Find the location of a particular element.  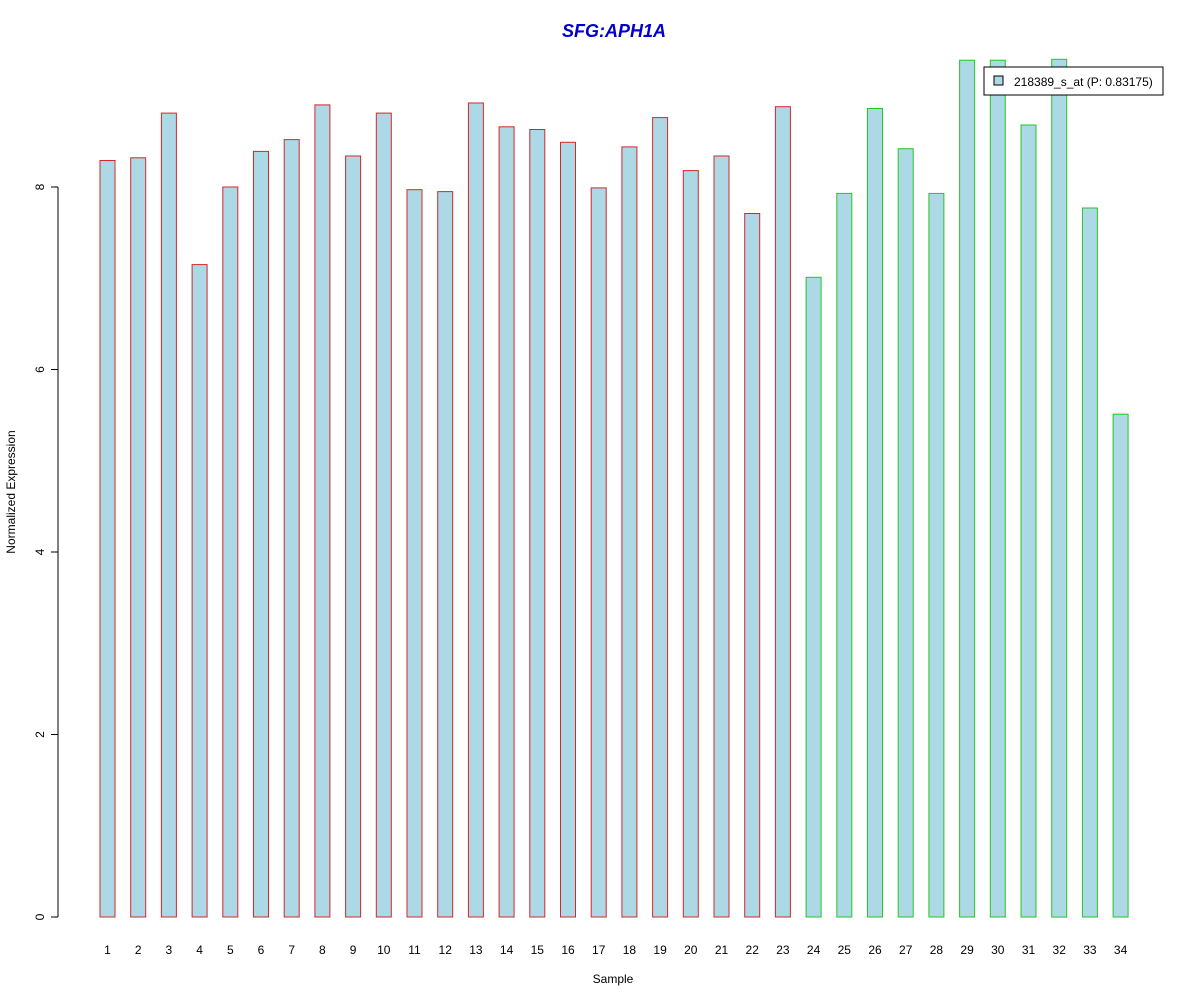

x-tick-label: 23 is located at coordinates (783, 950).